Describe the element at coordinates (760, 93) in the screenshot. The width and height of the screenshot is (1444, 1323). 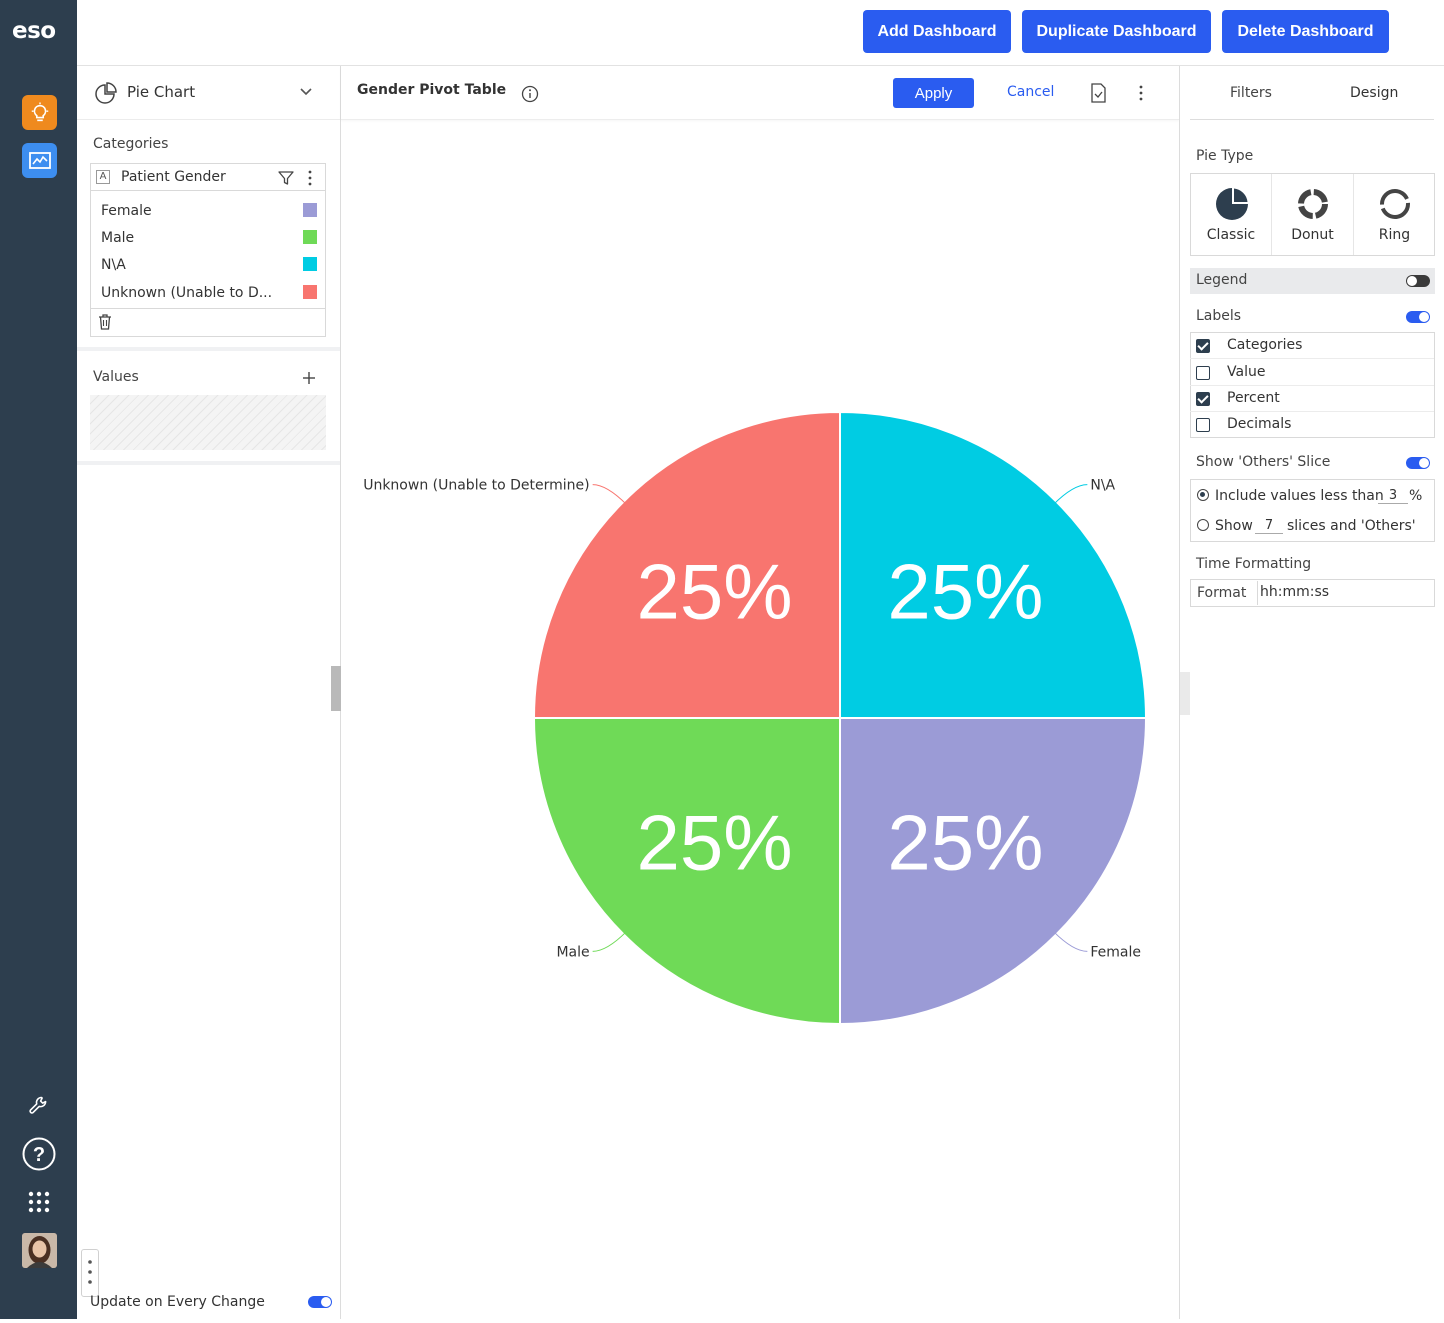
I see `widget-editor-header: Gender Pivot Table Apply Cancel` at that location.